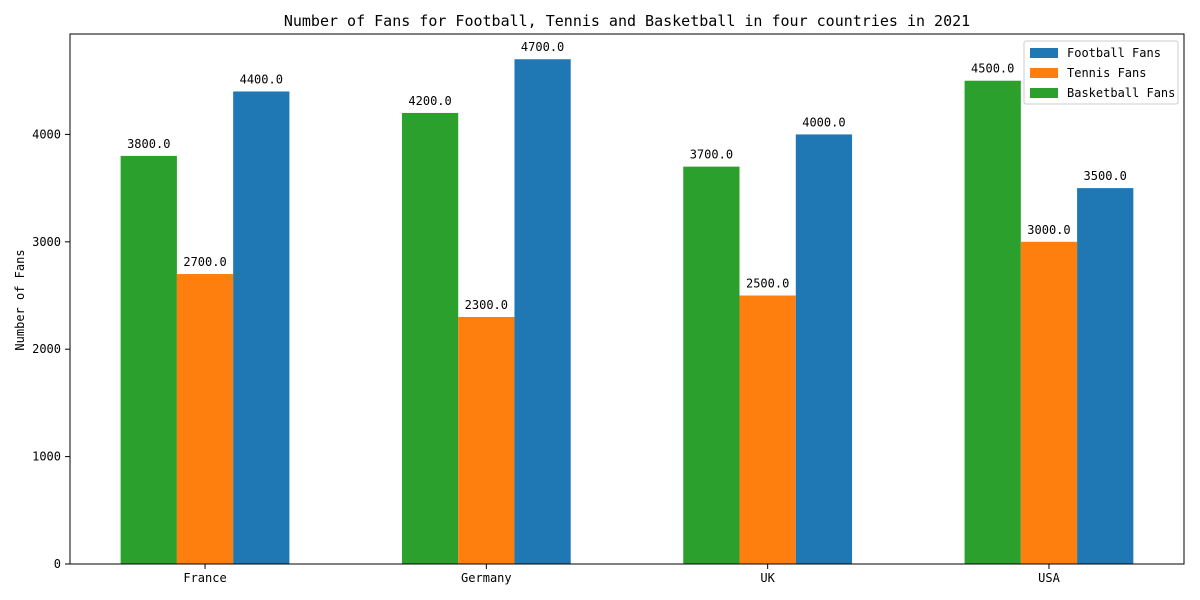 The width and height of the screenshot is (1200, 600). I want to click on legend: Football Fans Tennis Fans Basketball Fans, so click(1101, 72).